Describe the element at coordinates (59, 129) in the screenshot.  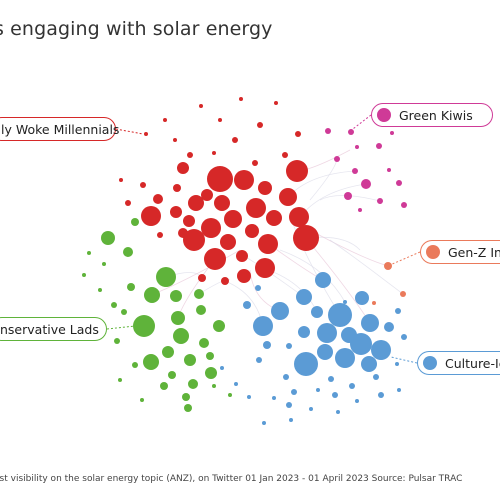
I see `community-label-woke-millennials: ly Woke Millennials` at that location.